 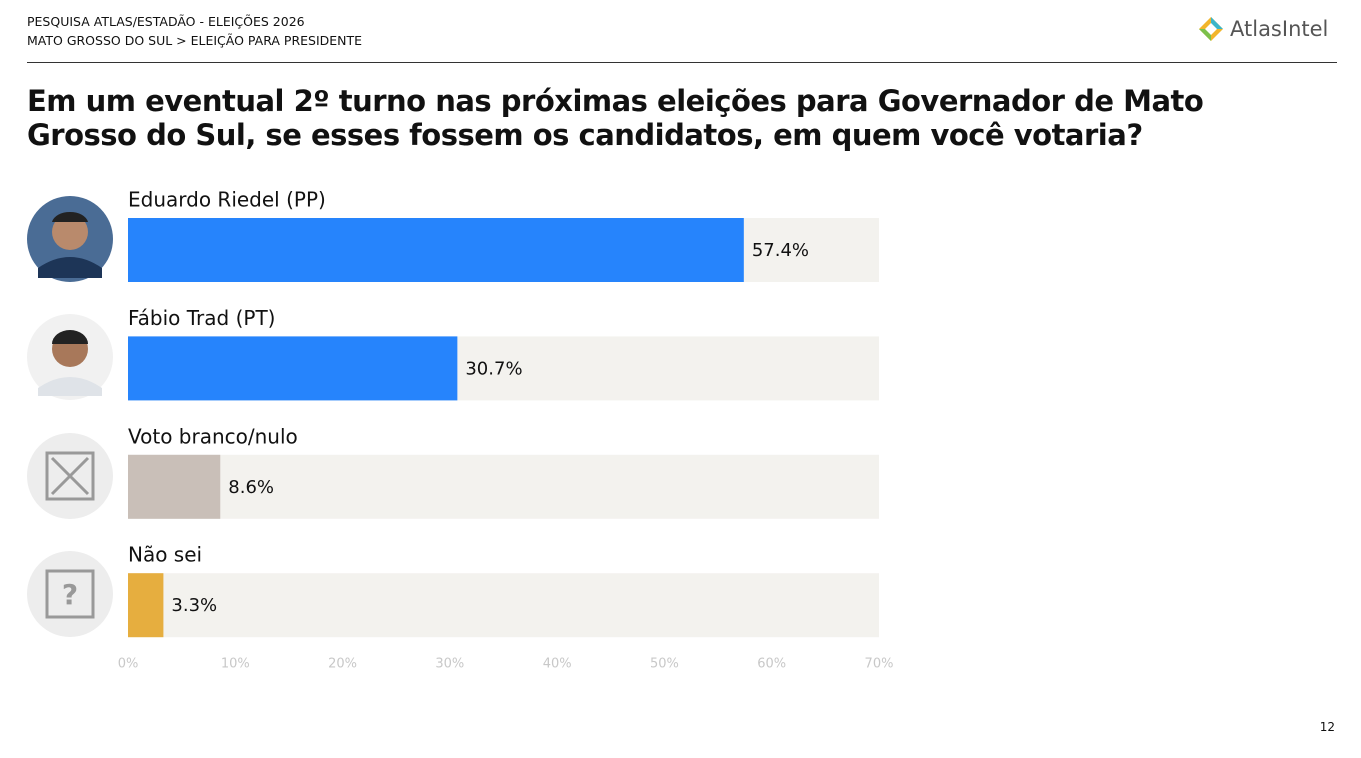 What do you see at coordinates (201, 318) in the screenshot?
I see `category-label: Fábio Trad (PT)` at bounding box center [201, 318].